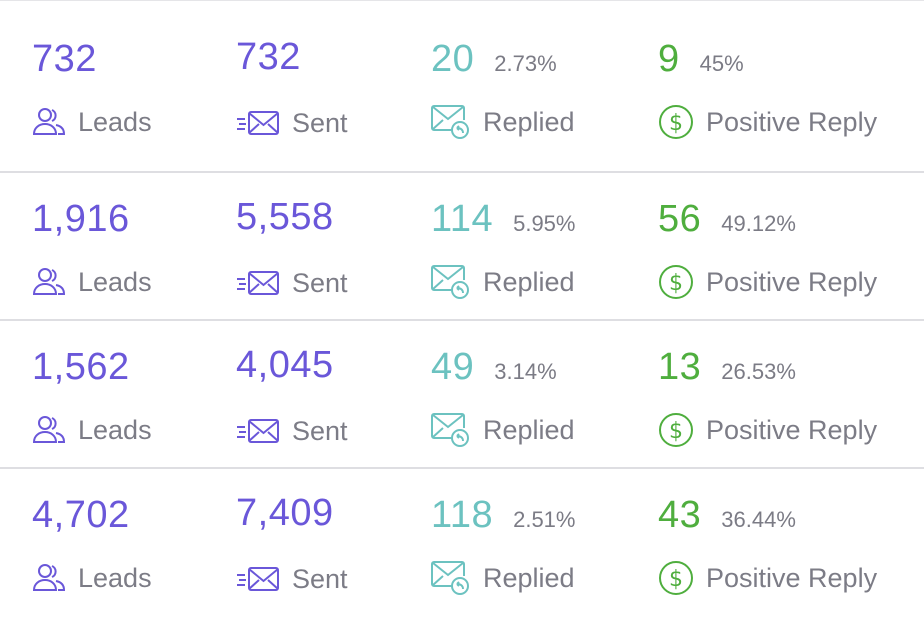 The image size is (924, 618). What do you see at coordinates (453, 367) in the screenshot?
I see `replied-count: 49` at bounding box center [453, 367].